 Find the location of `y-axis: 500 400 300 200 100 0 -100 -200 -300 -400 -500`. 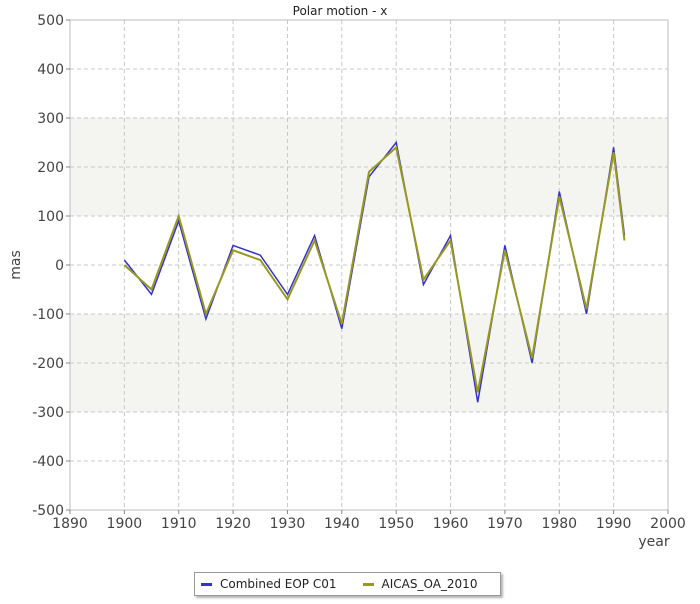

y-axis: 500 400 300 200 100 0 -100 -200 -300 -400 -500 is located at coordinates (51, 266).